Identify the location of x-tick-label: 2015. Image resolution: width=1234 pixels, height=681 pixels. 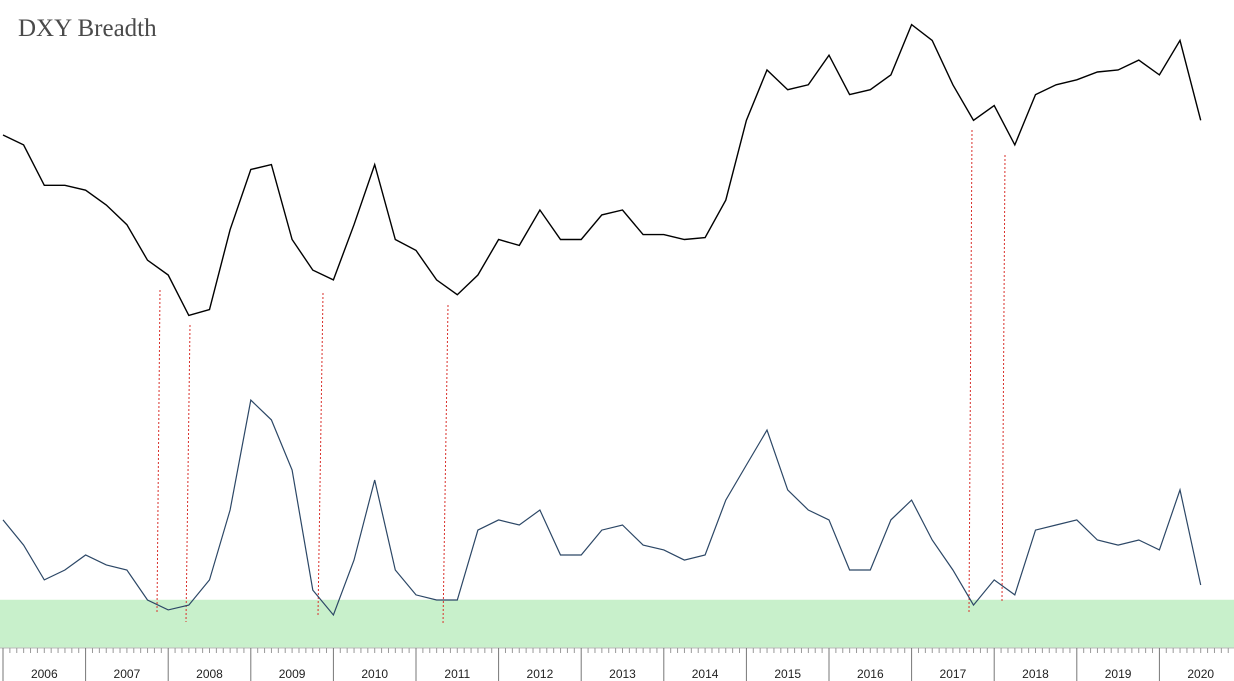
(787, 674).